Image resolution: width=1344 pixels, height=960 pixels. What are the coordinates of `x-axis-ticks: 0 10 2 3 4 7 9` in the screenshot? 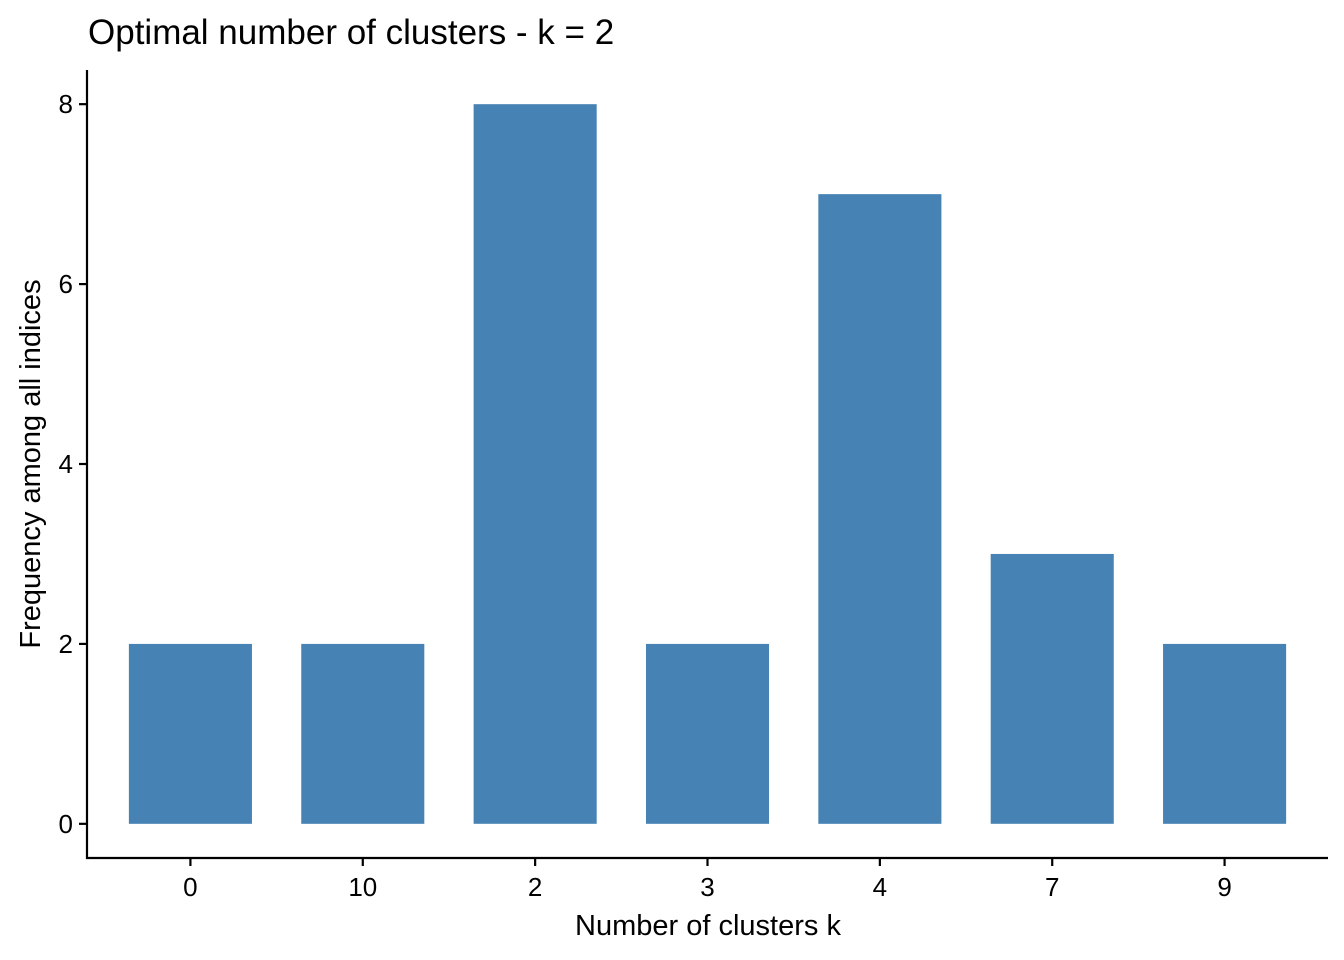 It's located at (707, 880).